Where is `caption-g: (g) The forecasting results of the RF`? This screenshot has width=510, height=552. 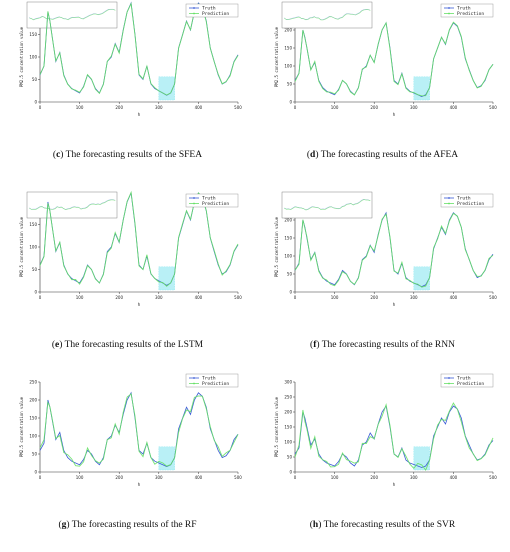 caption-g: (g) The forecasting results of the RF is located at coordinates (127, 525).